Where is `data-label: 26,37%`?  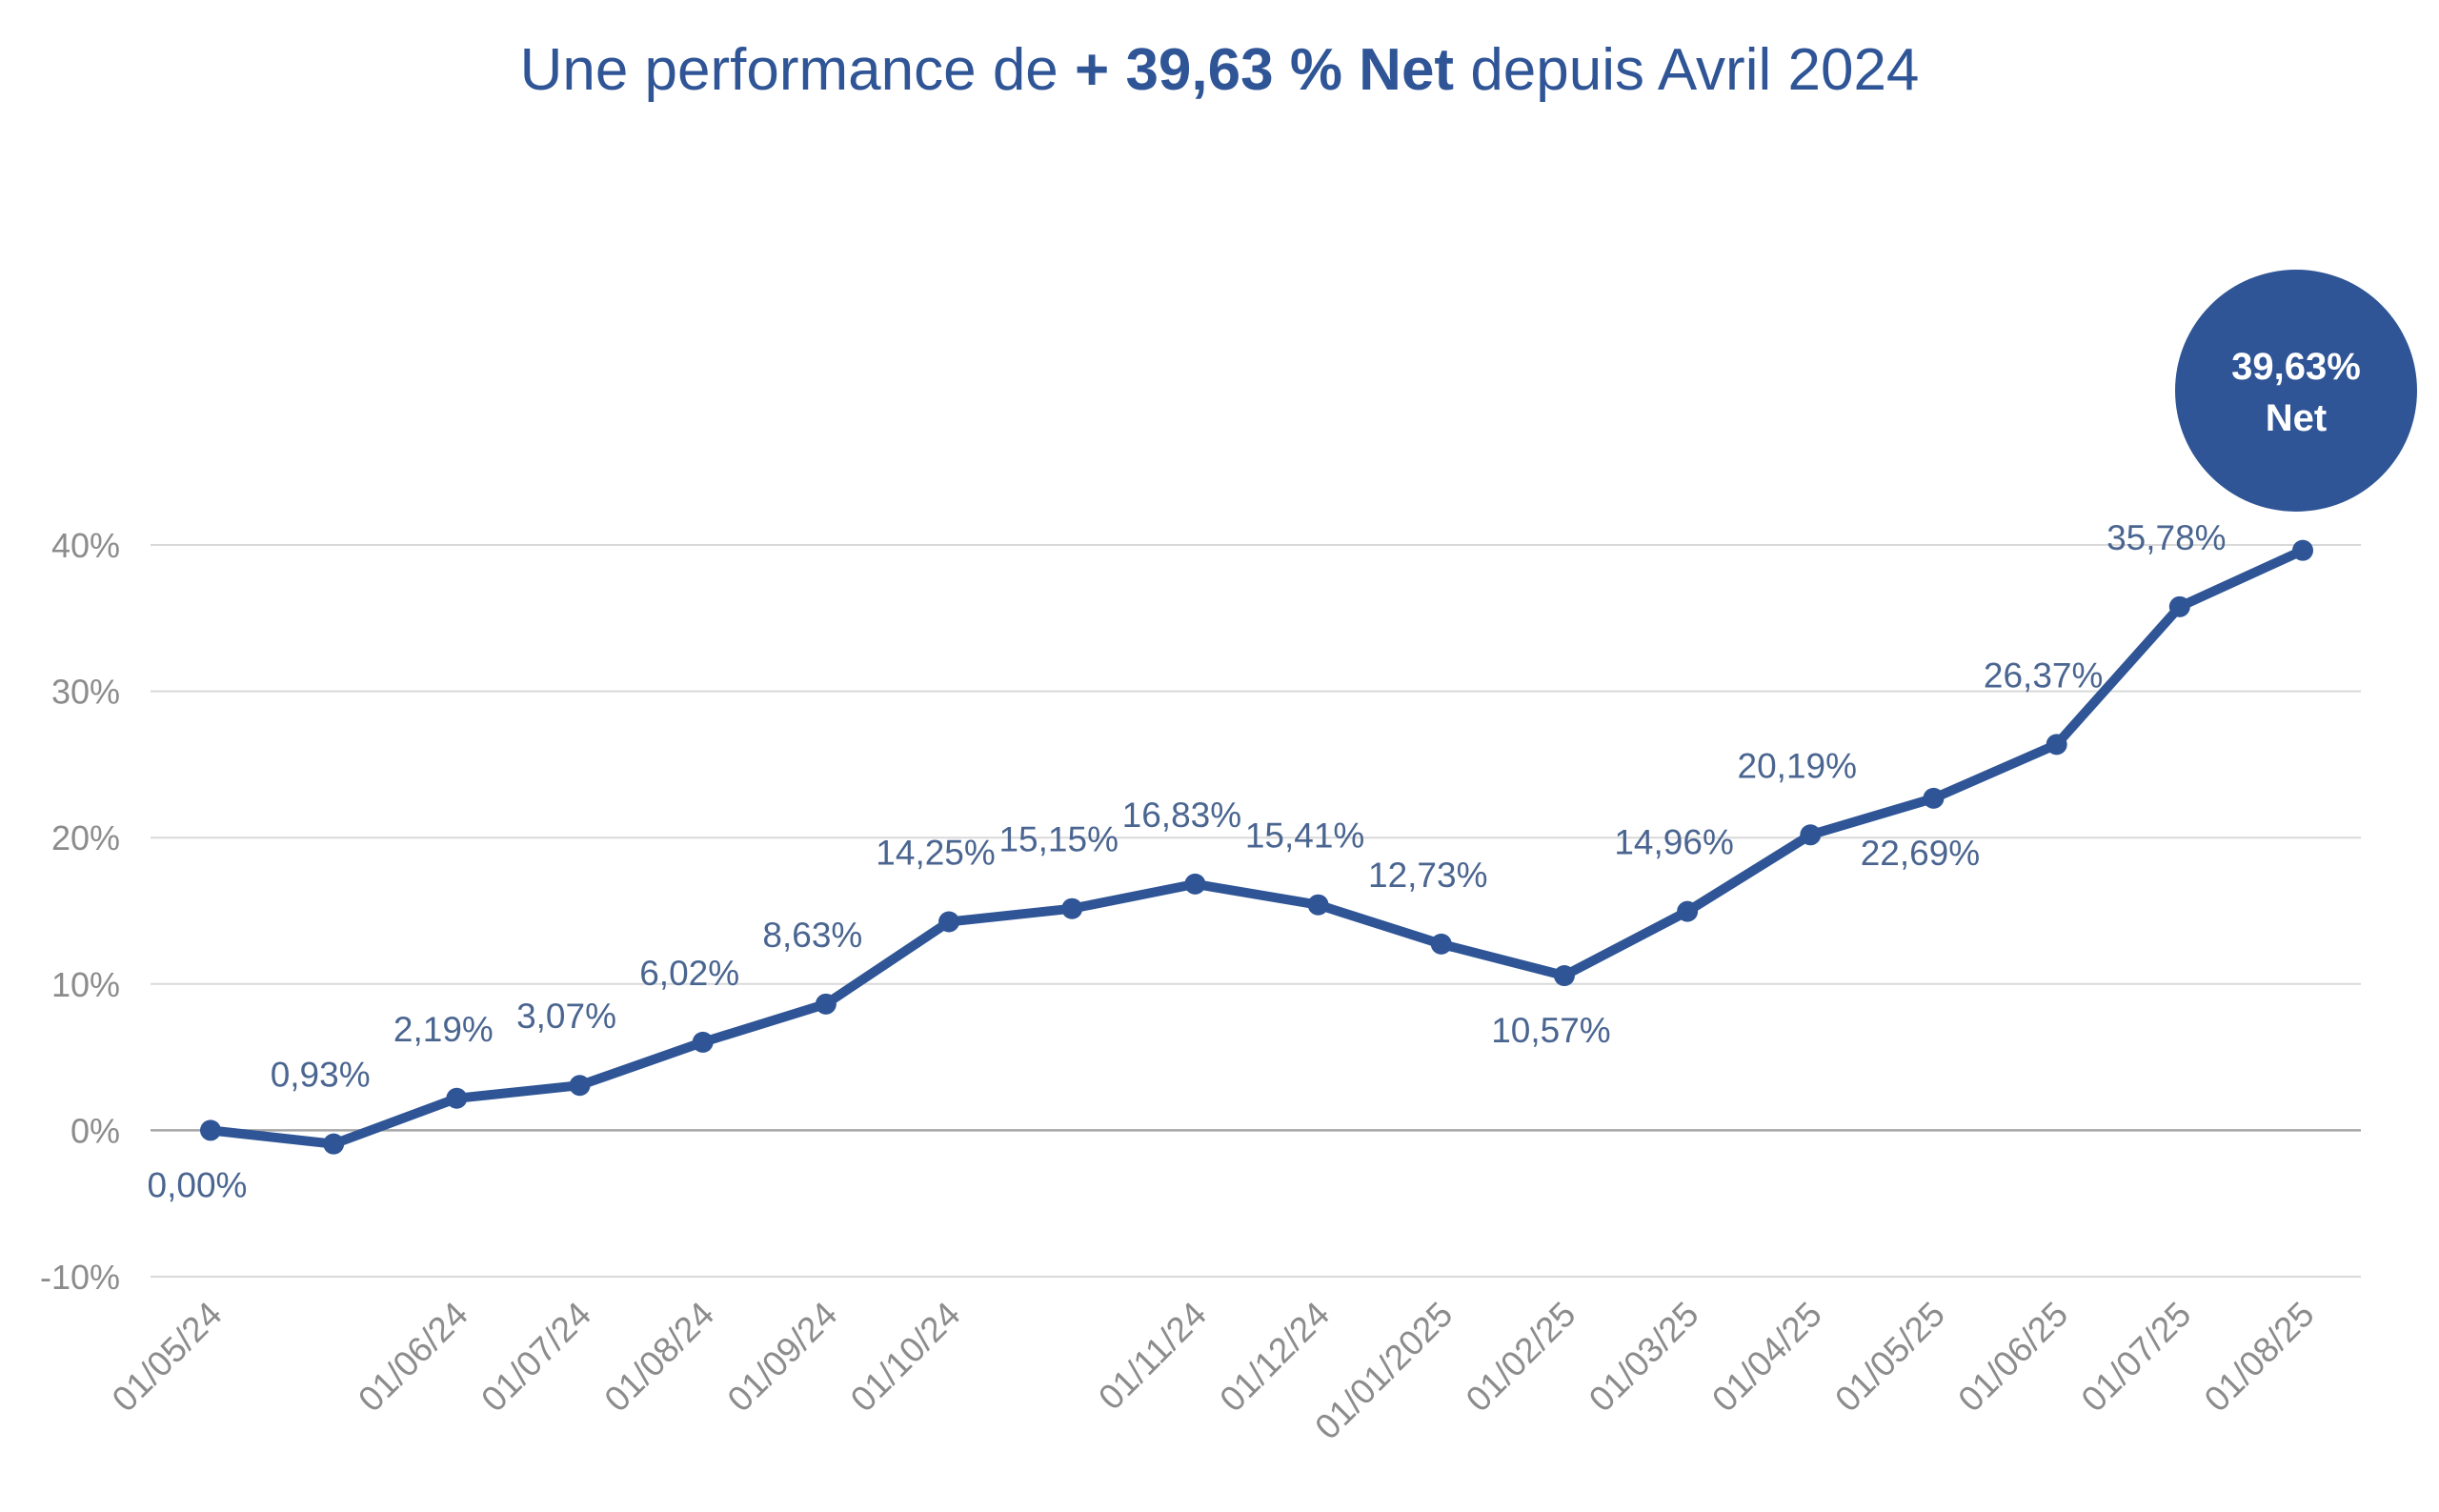 data-label: 26,37% is located at coordinates (2044, 675).